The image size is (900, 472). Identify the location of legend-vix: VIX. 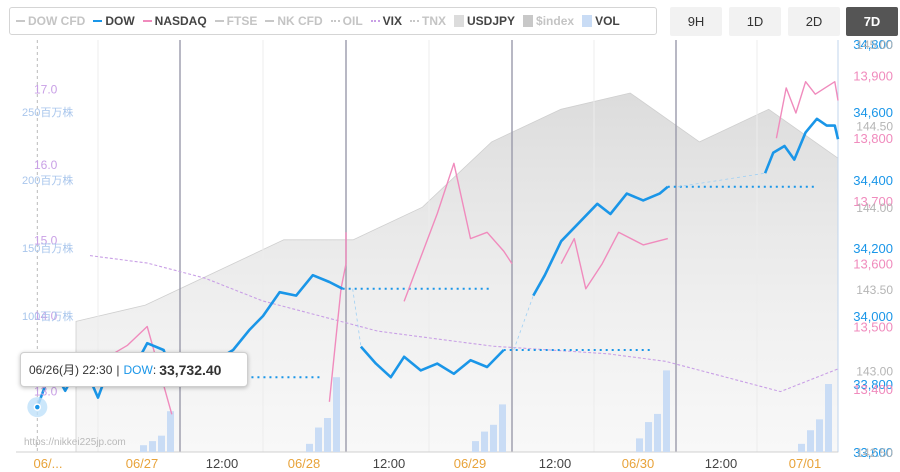
(386, 21).